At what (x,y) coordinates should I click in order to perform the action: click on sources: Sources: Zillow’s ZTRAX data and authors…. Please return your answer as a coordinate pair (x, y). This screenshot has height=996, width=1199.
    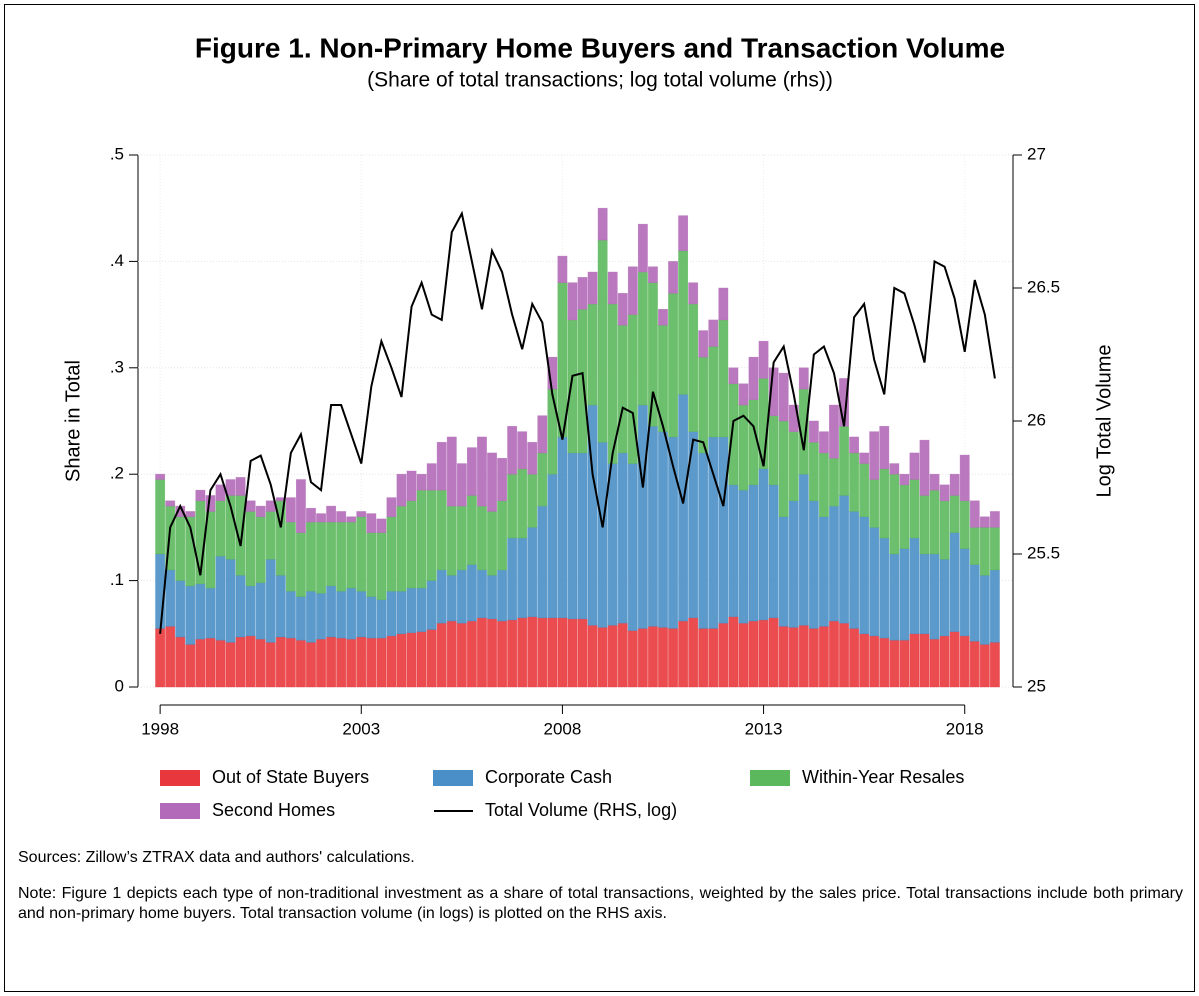
    Looking at the image, I should click on (216, 857).